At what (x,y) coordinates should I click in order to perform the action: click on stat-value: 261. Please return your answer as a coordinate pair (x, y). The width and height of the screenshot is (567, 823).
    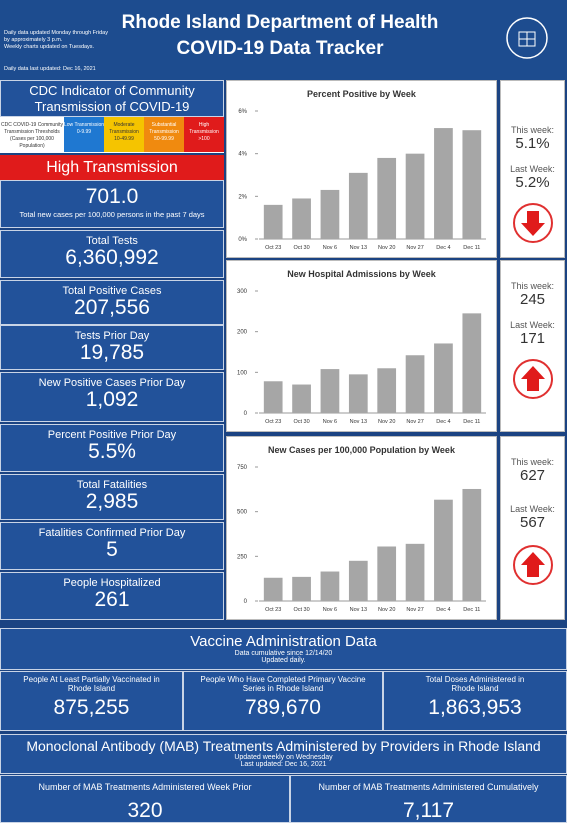
    Looking at the image, I should click on (112, 599).